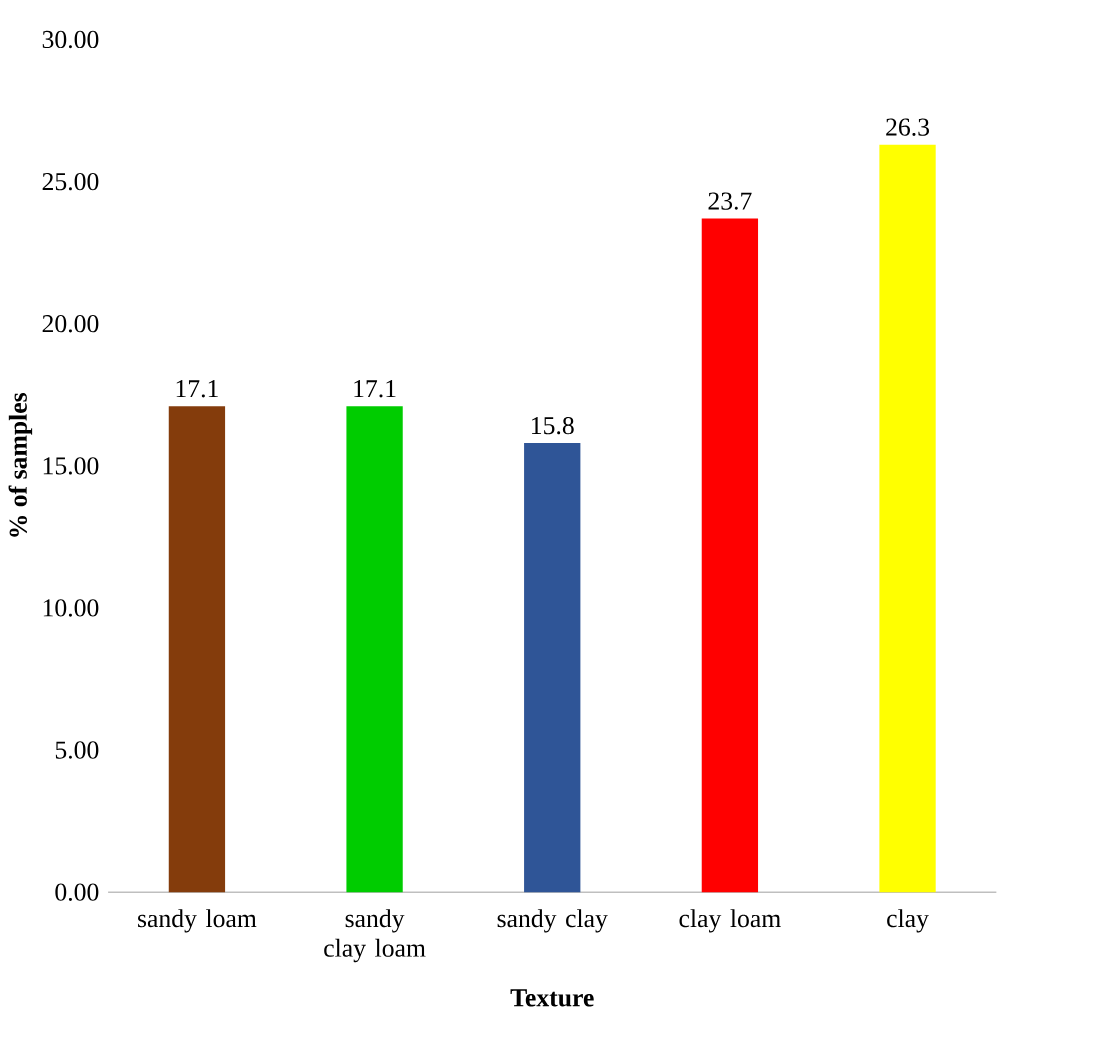 The width and height of the screenshot is (1101, 1044). What do you see at coordinates (77, 750) in the screenshot?
I see `y-tick-label: 5.00` at bounding box center [77, 750].